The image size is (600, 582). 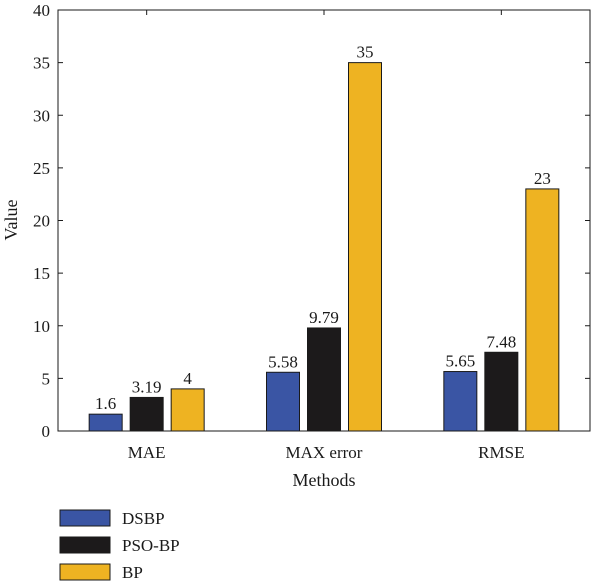 What do you see at coordinates (460, 361) in the screenshot?
I see `data-label: 5.65` at bounding box center [460, 361].